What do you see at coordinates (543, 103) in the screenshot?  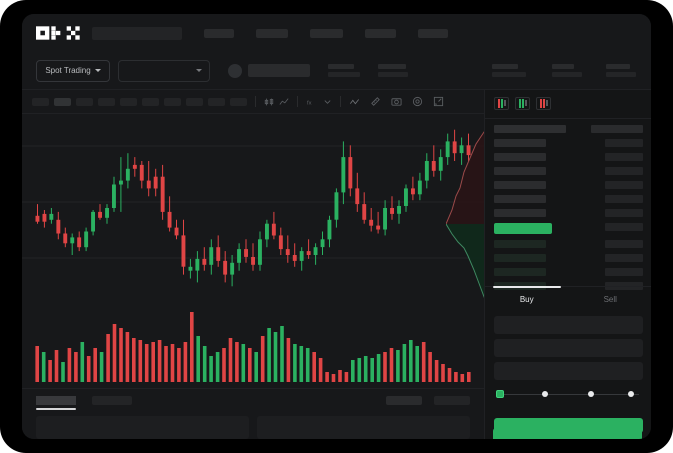 I see `book-asks-icon` at bounding box center [543, 103].